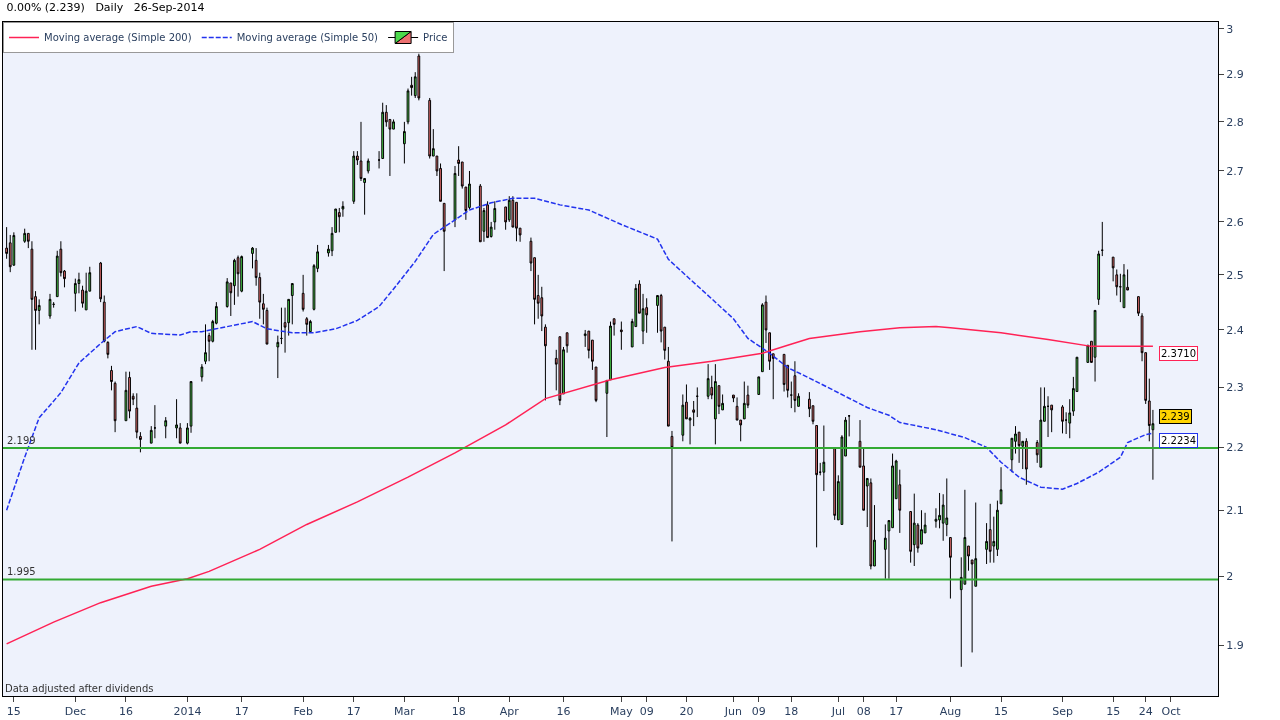 The width and height of the screenshot is (1280, 720). I want to click on x-tick-label: Aug, so click(950, 712).